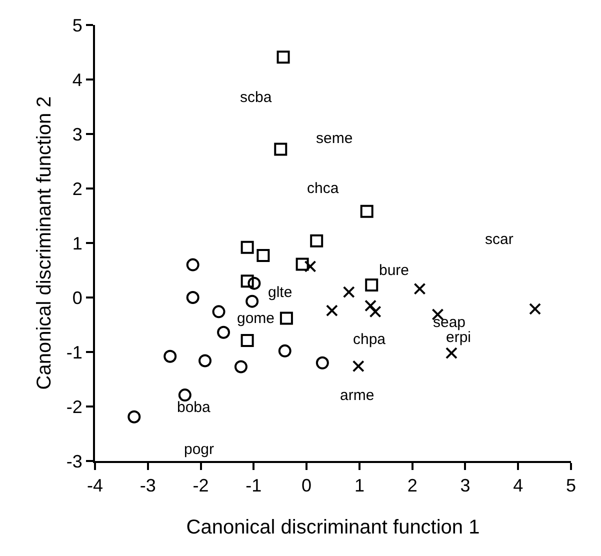 Image resolution: width=601 pixels, height=556 pixels. I want to click on x-tick-label: 2, so click(412, 486).